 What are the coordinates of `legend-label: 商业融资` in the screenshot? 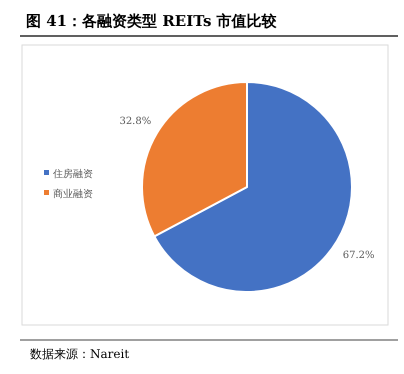 It's located at (73, 194).